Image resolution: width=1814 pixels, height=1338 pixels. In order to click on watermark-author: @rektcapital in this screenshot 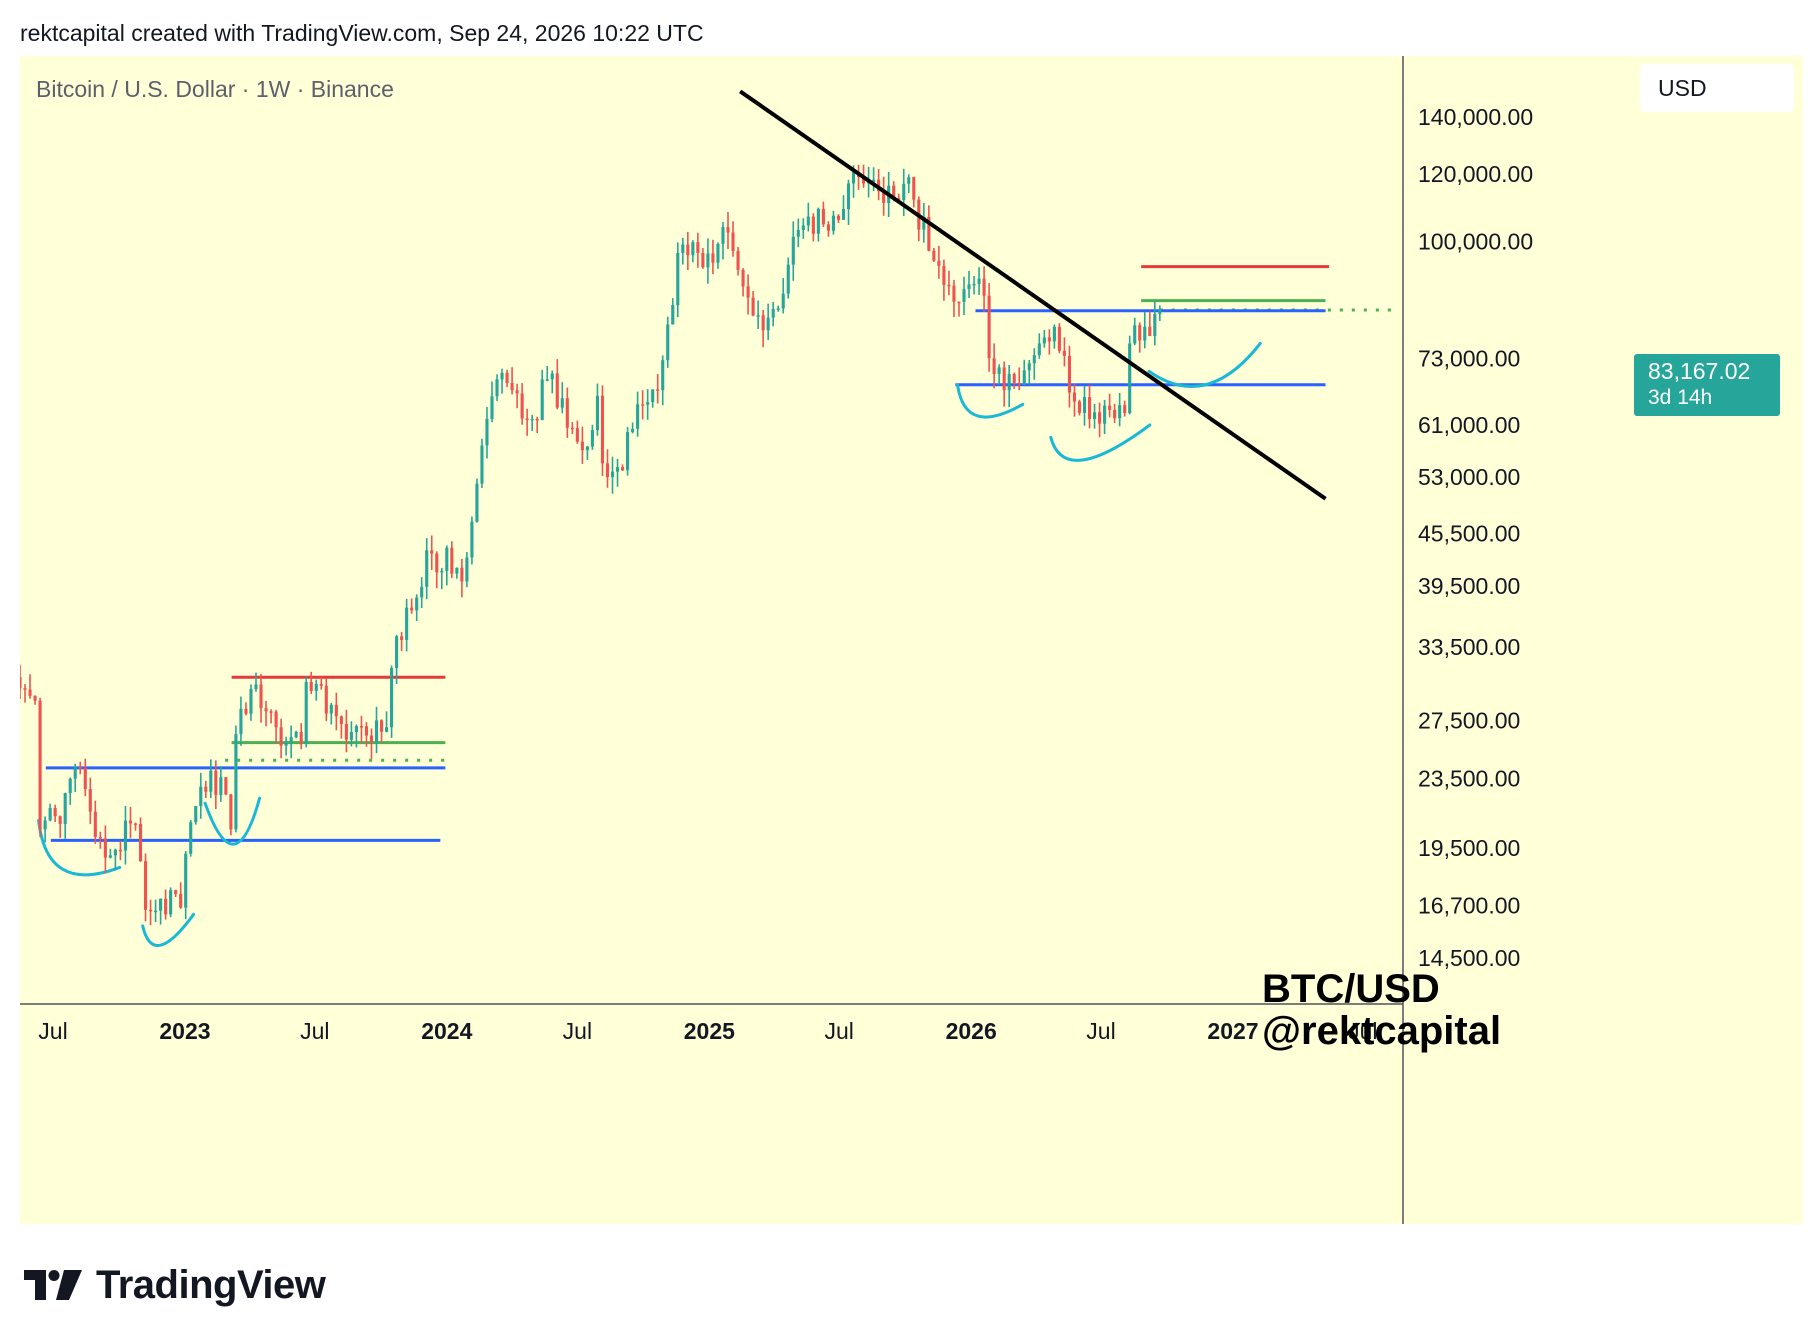, I will do `click(1382, 1031)`.